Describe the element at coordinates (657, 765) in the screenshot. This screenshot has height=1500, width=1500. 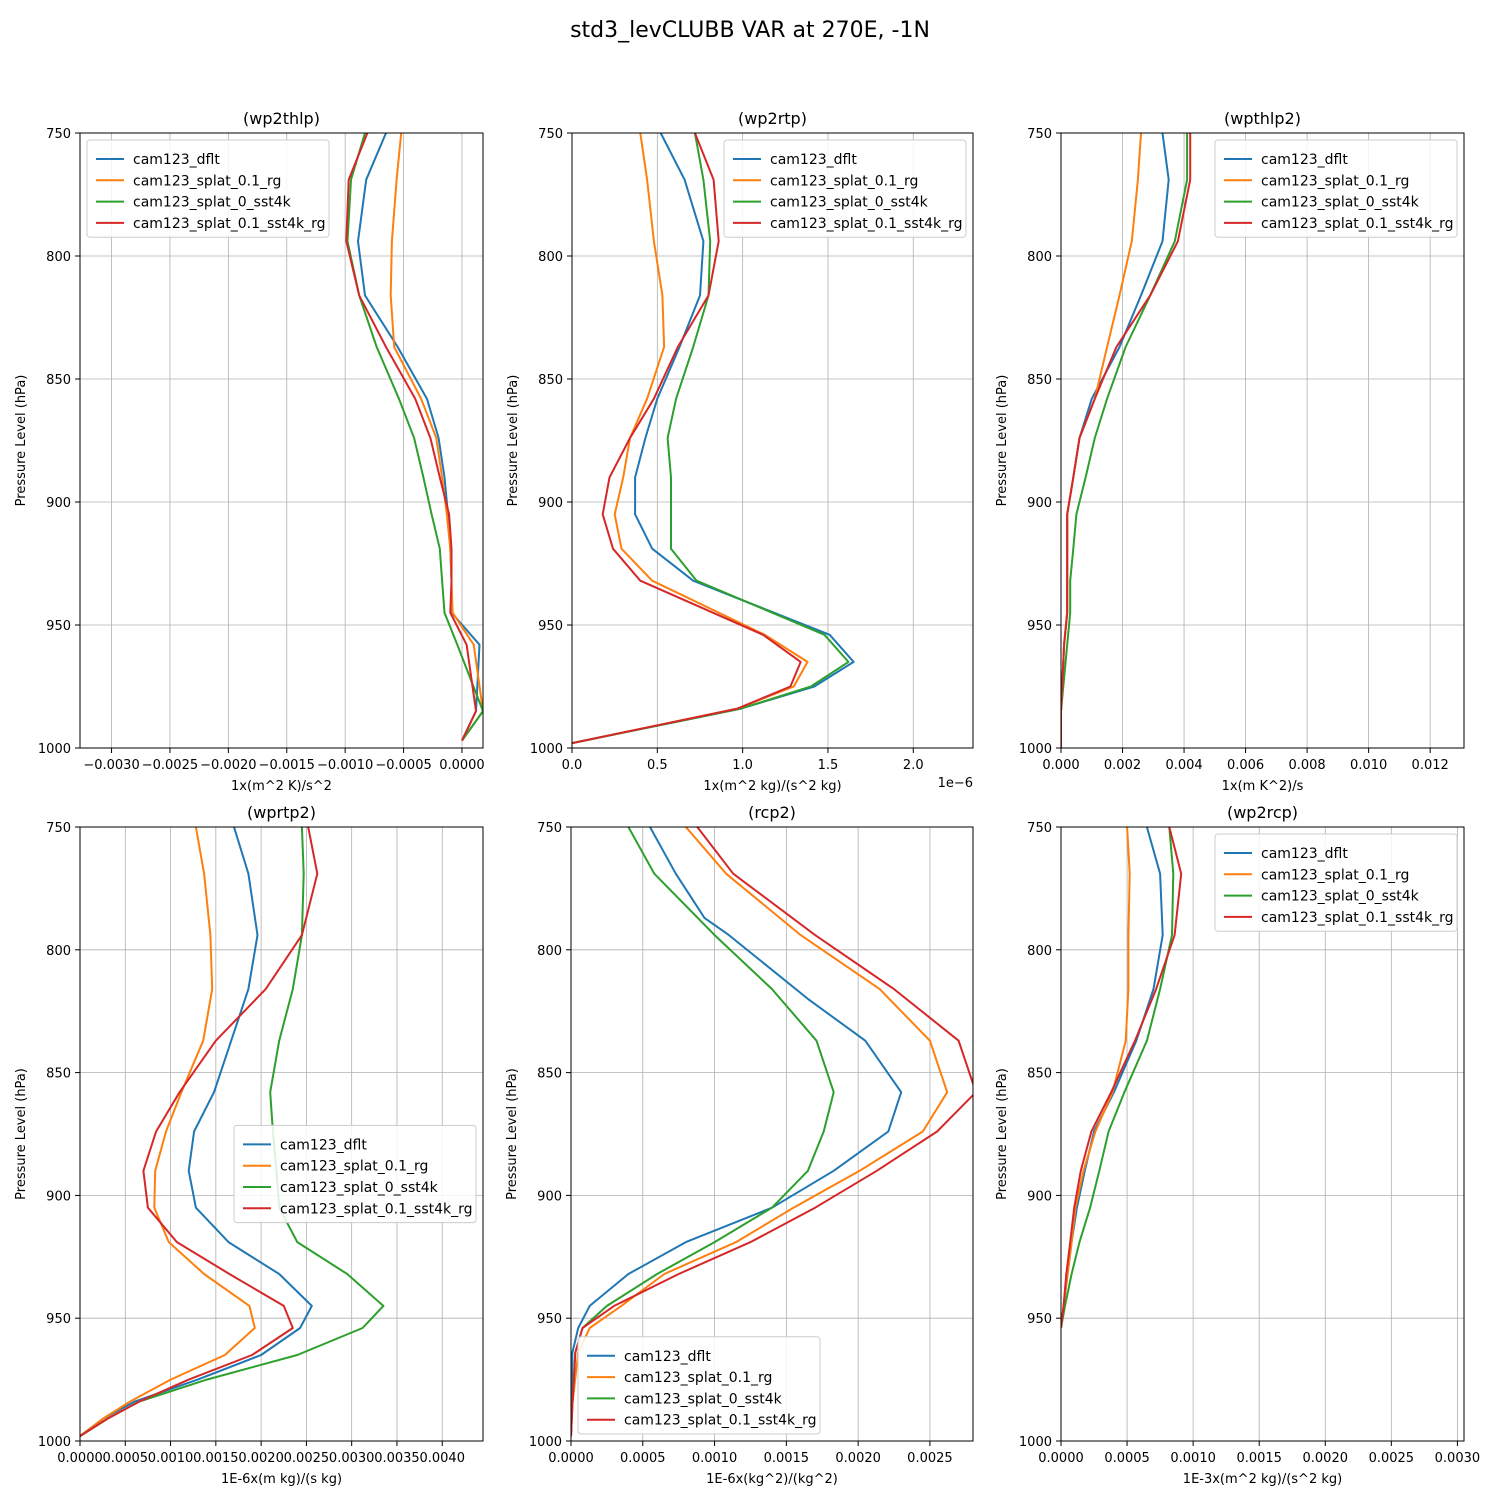
I see `x-tick-label: 0.5` at that location.